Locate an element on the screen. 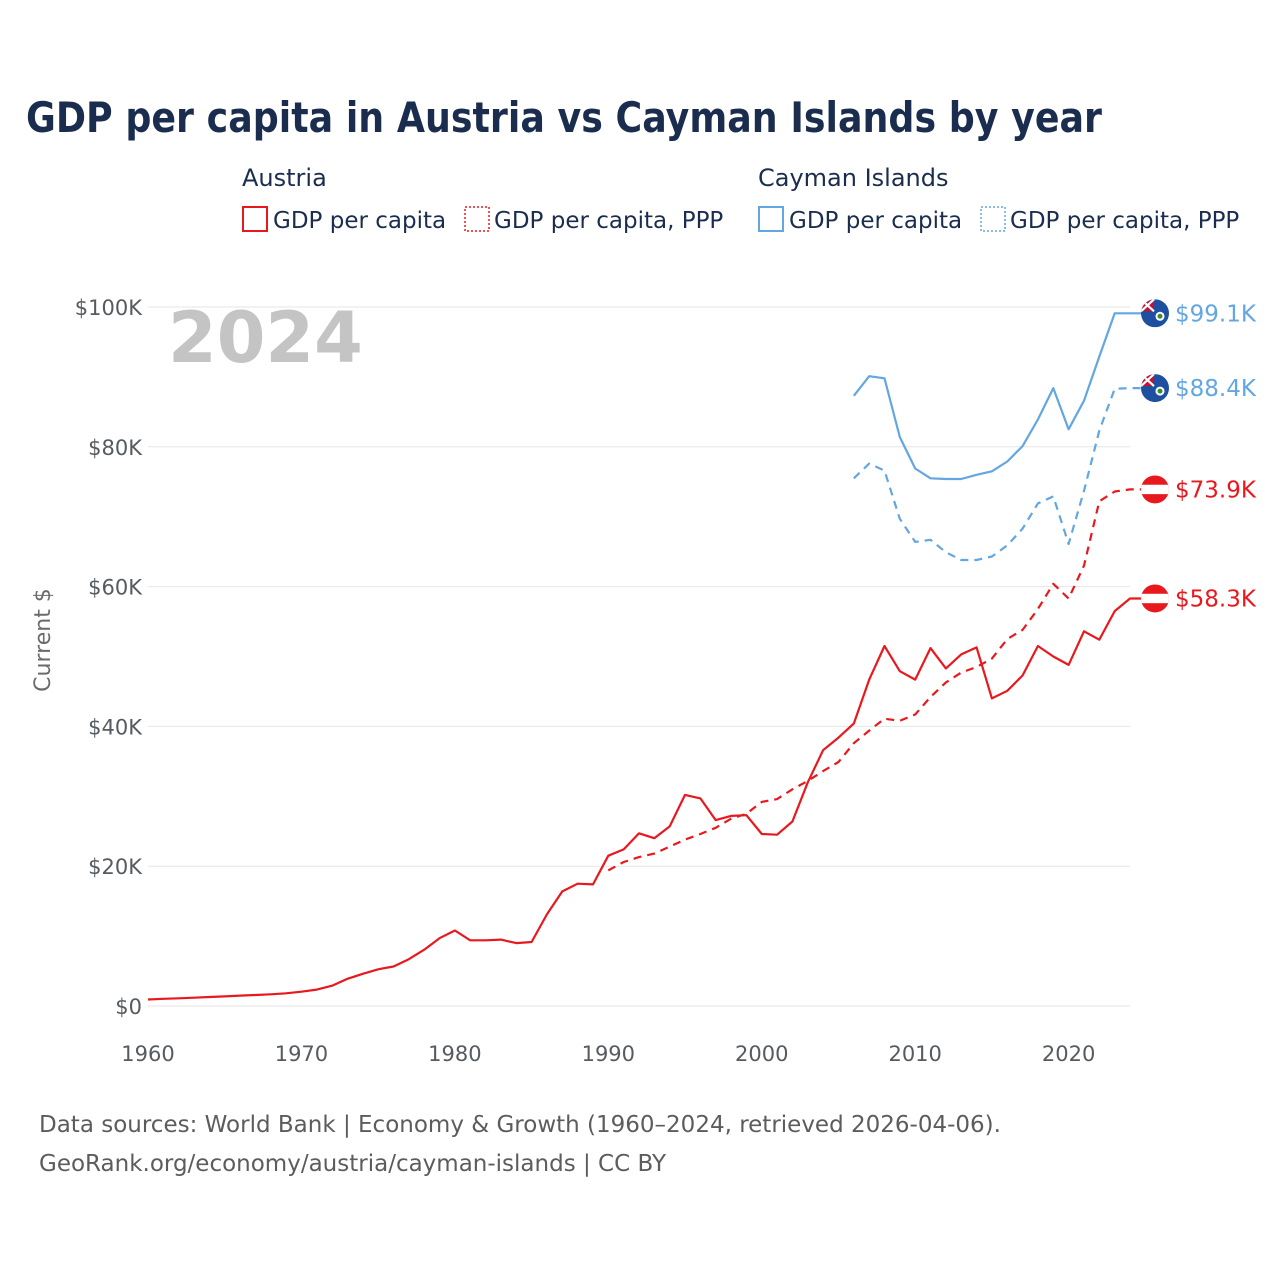 The width and height of the screenshot is (1280, 1280). end-value-label: $99.1K is located at coordinates (1216, 314).